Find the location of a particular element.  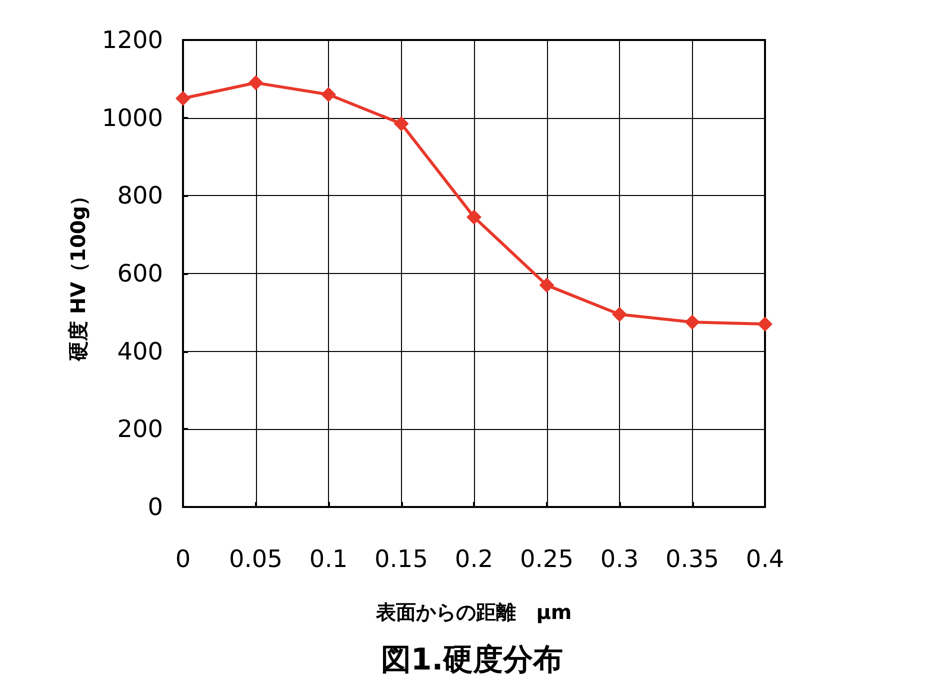

y-tick-label: 1000 is located at coordinates (132, 118).